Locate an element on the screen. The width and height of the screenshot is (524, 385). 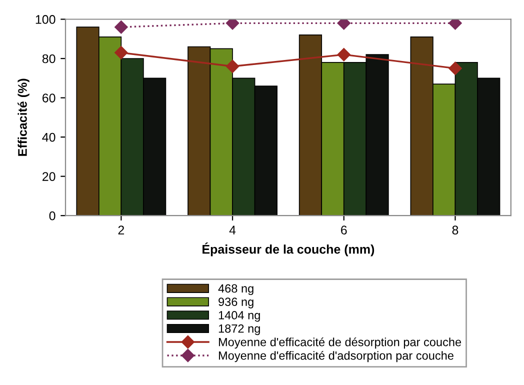
y-tick-label: 40 is located at coordinates (49, 137).